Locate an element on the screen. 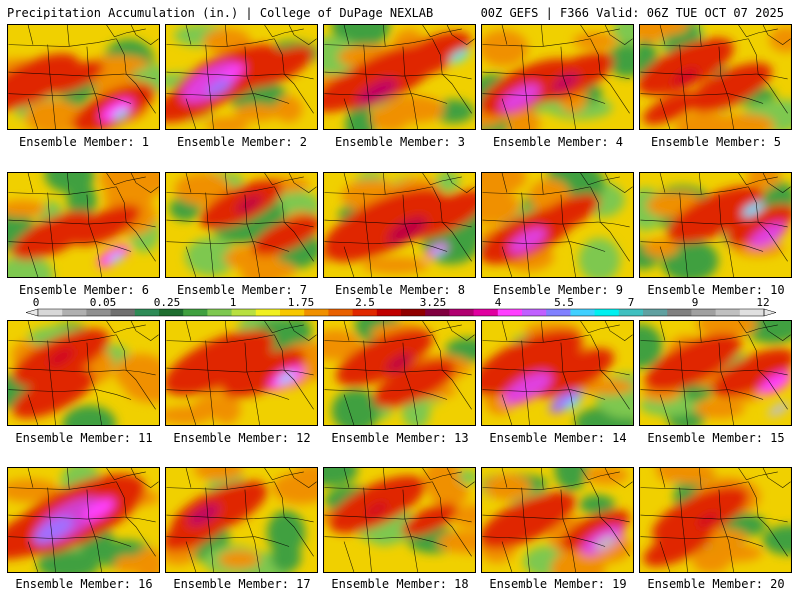 This screenshot has height=600, width=800. colorbar-tick-label: 9 is located at coordinates (695, 302).